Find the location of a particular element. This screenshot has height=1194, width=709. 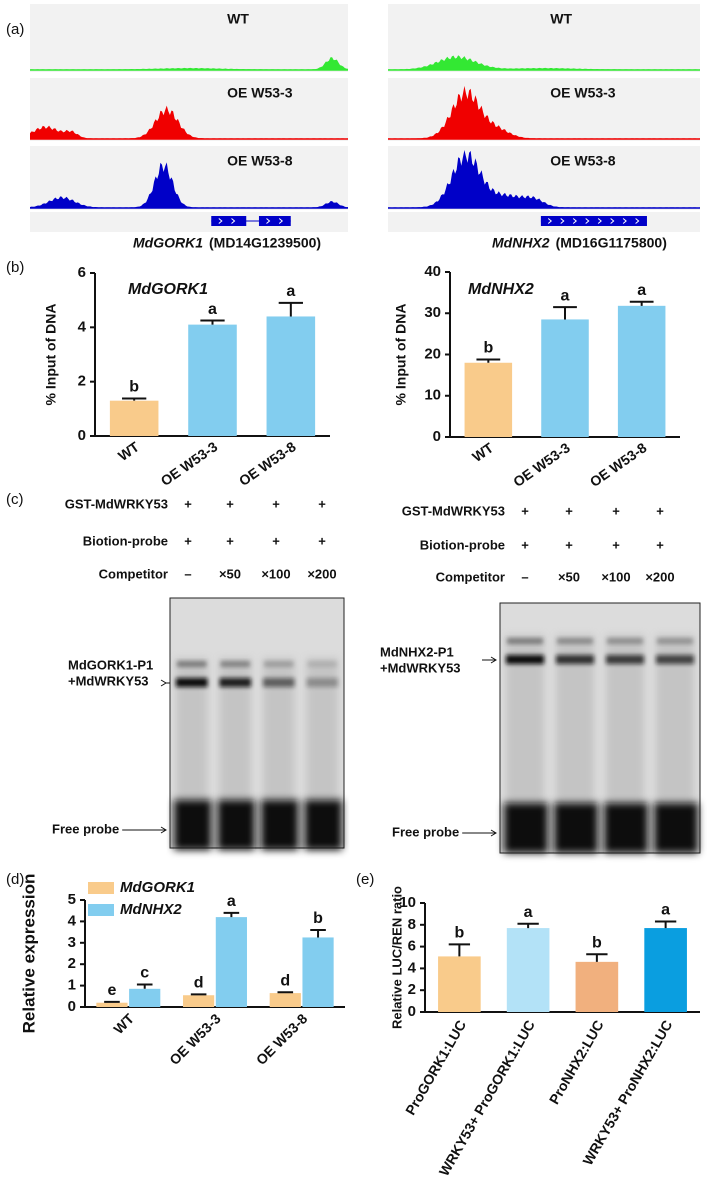

y-tick-label: 1 is located at coordinates (72, 985).